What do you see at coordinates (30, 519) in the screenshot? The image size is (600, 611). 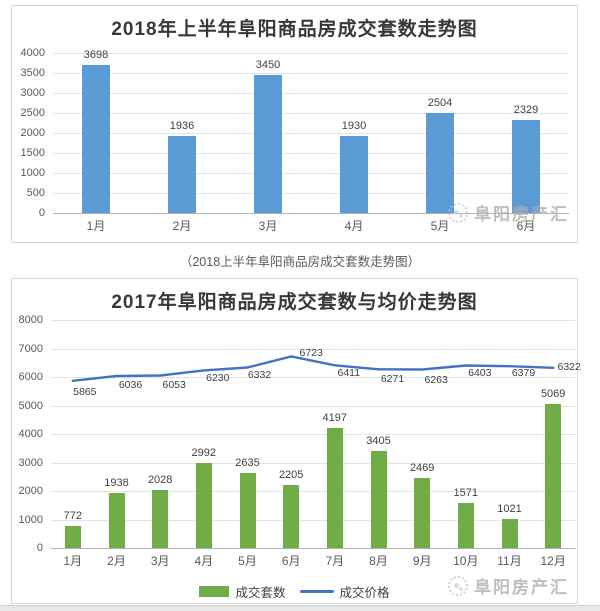 I see `y-axis-tick-label: 1000` at bounding box center [30, 519].